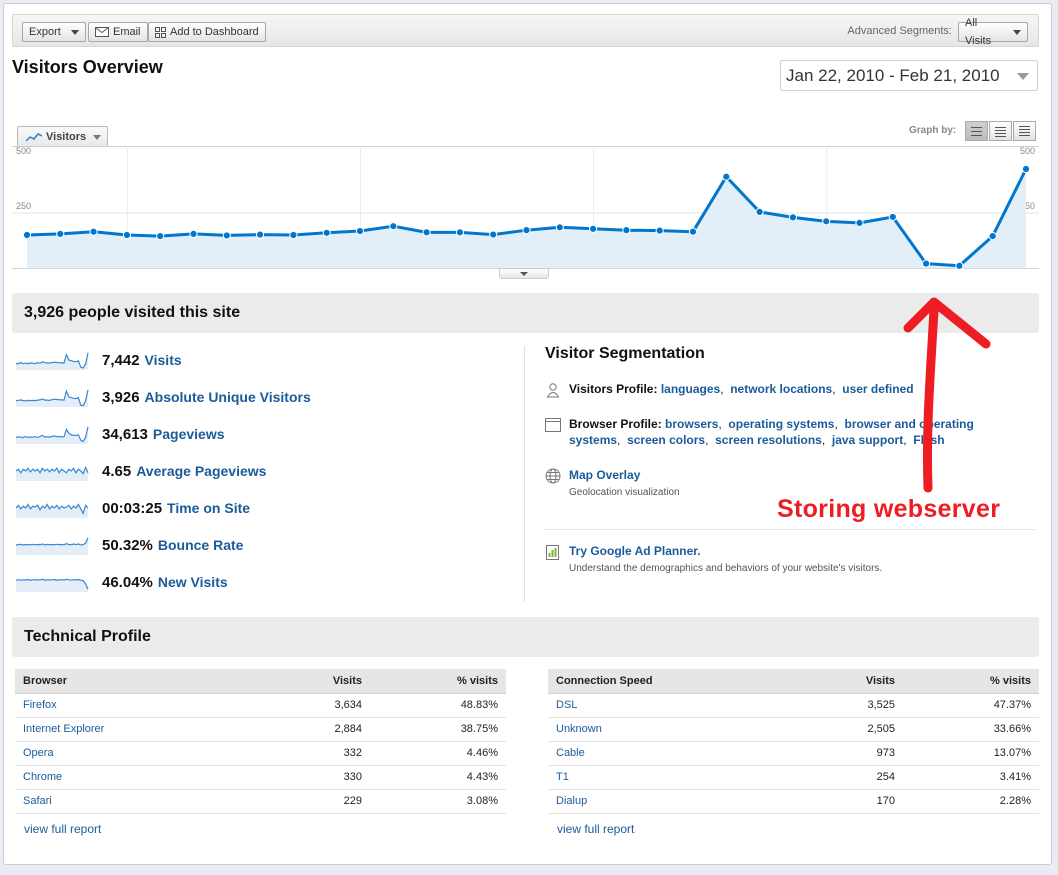  Describe the element at coordinates (596, 829) in the screenshot. I see `connection-view-full-report-link: view full report` at that location.